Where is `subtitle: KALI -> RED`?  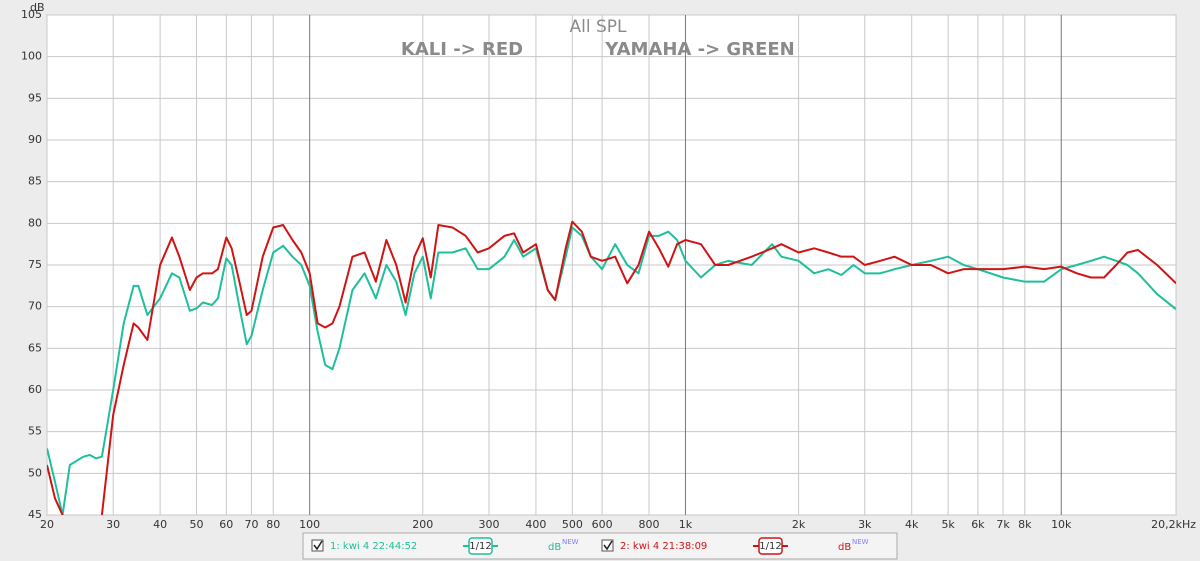
subtitle: KALI -> RED is located at coordinates (462, 49).